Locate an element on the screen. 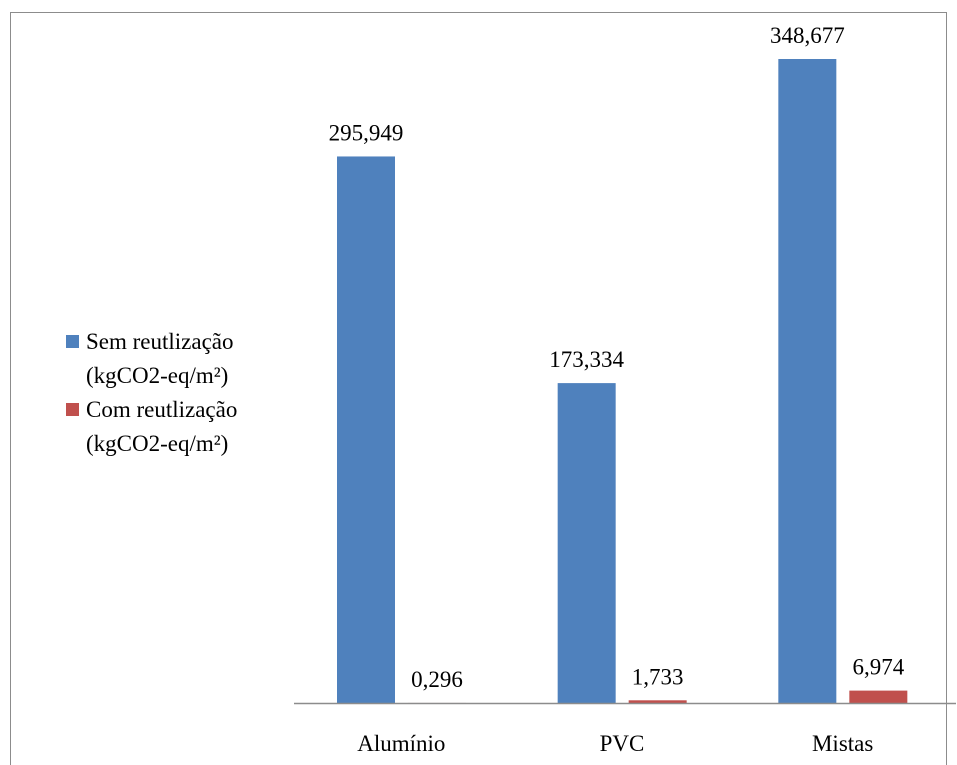  data-label-sem-pvc: 173,334 is located at coordinates (586, 359).